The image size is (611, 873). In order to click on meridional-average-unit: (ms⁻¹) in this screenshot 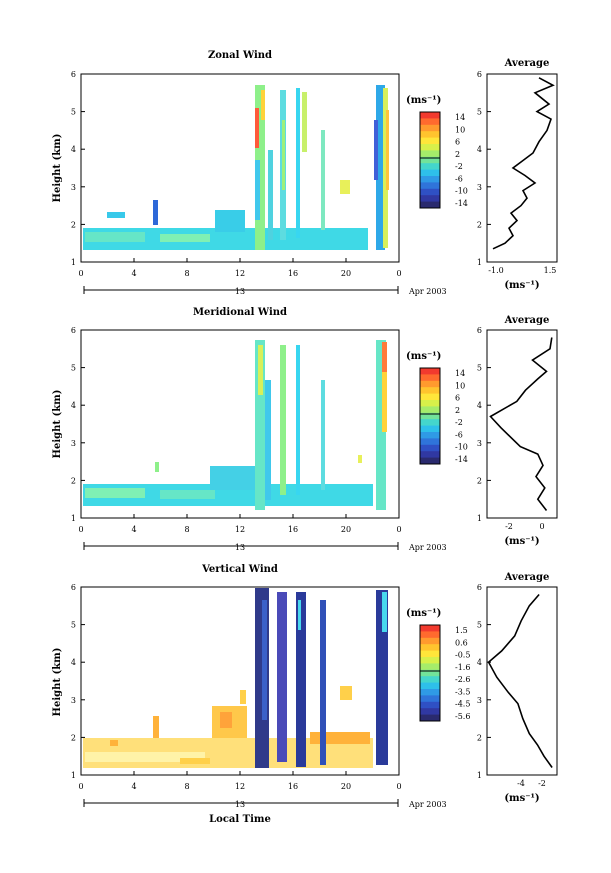, I will do `click(521, 541)`.